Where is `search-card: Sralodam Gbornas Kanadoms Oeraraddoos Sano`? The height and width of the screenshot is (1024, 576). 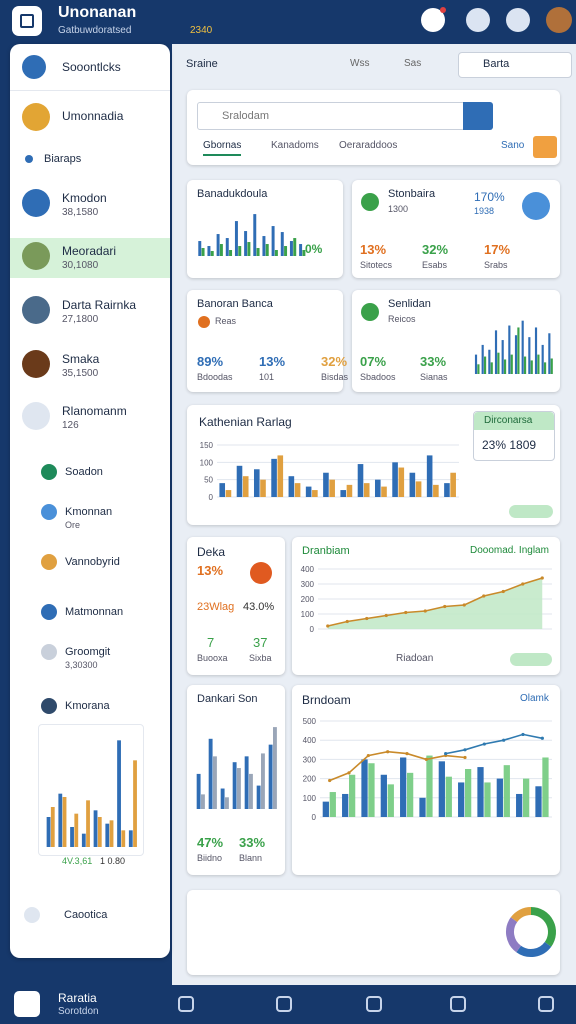 search-card: Sralodam Gbornas Kanadoms Oeraraddoos Sano is located at coordinates (373, 127).